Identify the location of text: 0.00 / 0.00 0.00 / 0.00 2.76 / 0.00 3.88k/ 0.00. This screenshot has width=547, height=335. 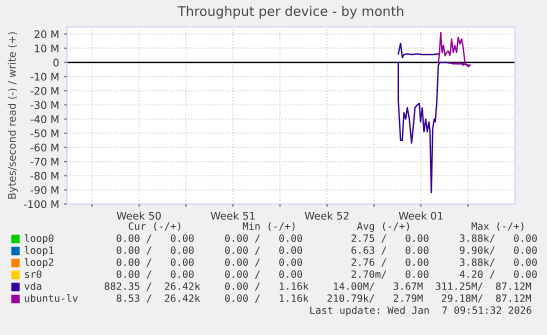
(326, 262).